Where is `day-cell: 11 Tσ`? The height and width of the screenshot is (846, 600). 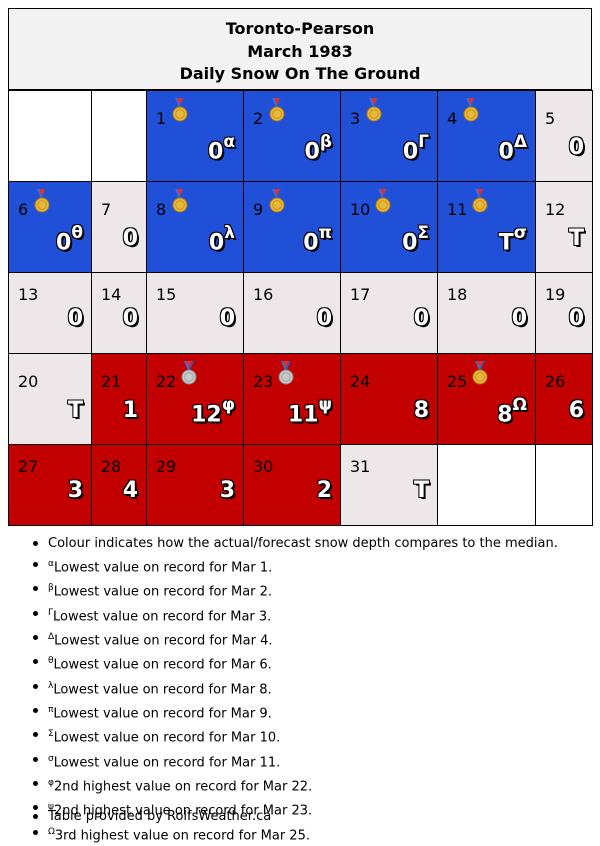 day-cell: 11 Tσ is located at coordinates (486, 227).